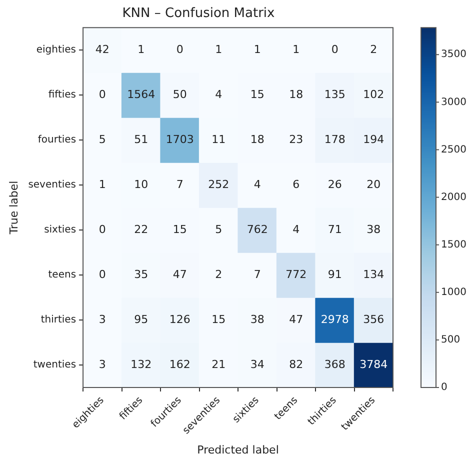 This screenshot has width=473, height=463. I want to click on color-bar-label: 2500, so click(453, 150).